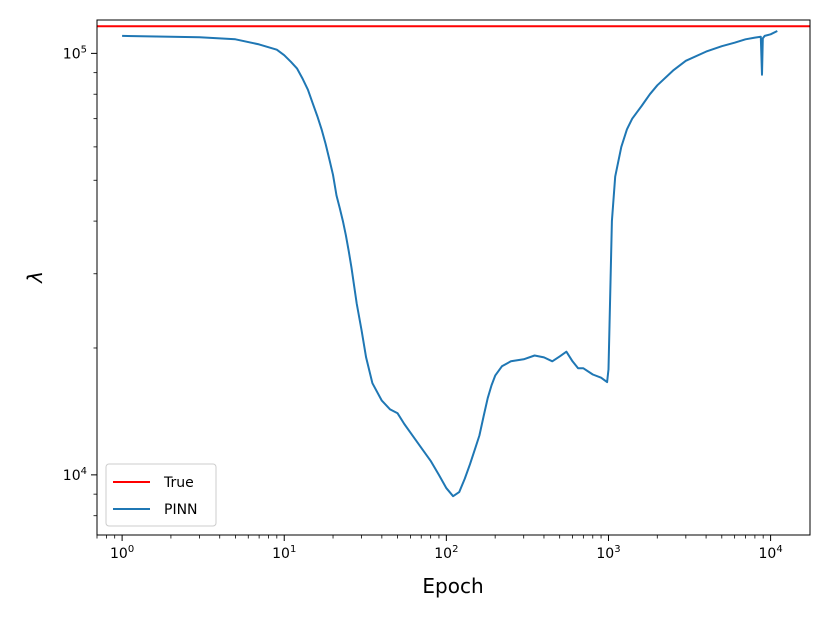 This screenshot has height=623, width=830. I want to click on x-tick-label: 103, so click(608, 553).